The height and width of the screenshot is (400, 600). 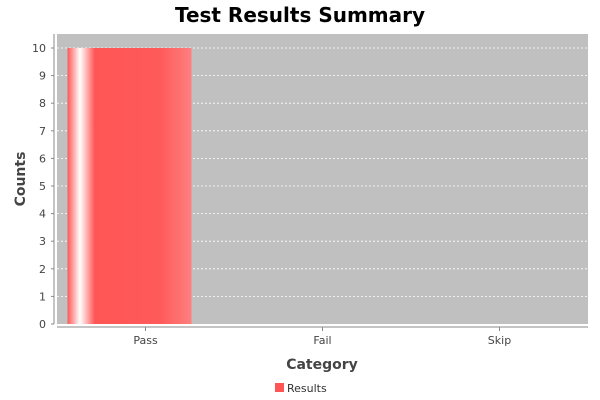 I want to click on y-tick-label: 1, so click(x=42, y=296).